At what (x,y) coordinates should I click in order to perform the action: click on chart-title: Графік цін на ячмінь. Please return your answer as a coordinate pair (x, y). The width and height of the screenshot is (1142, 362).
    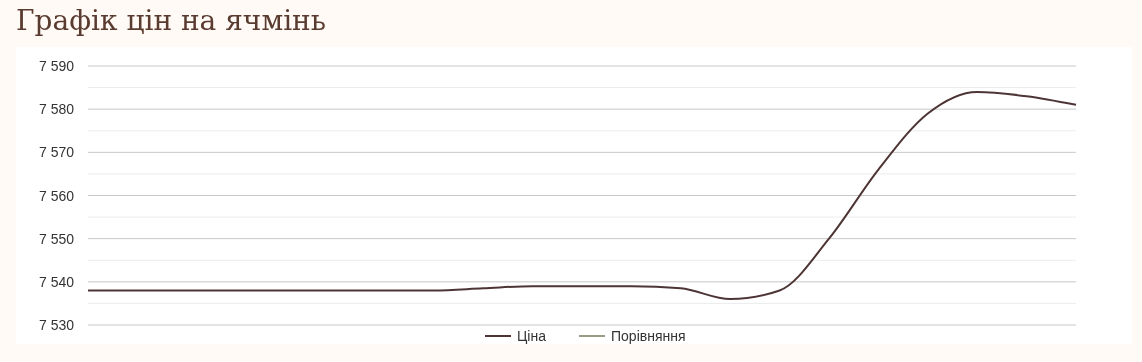
    Looking at the image, I should click on (171, 20).